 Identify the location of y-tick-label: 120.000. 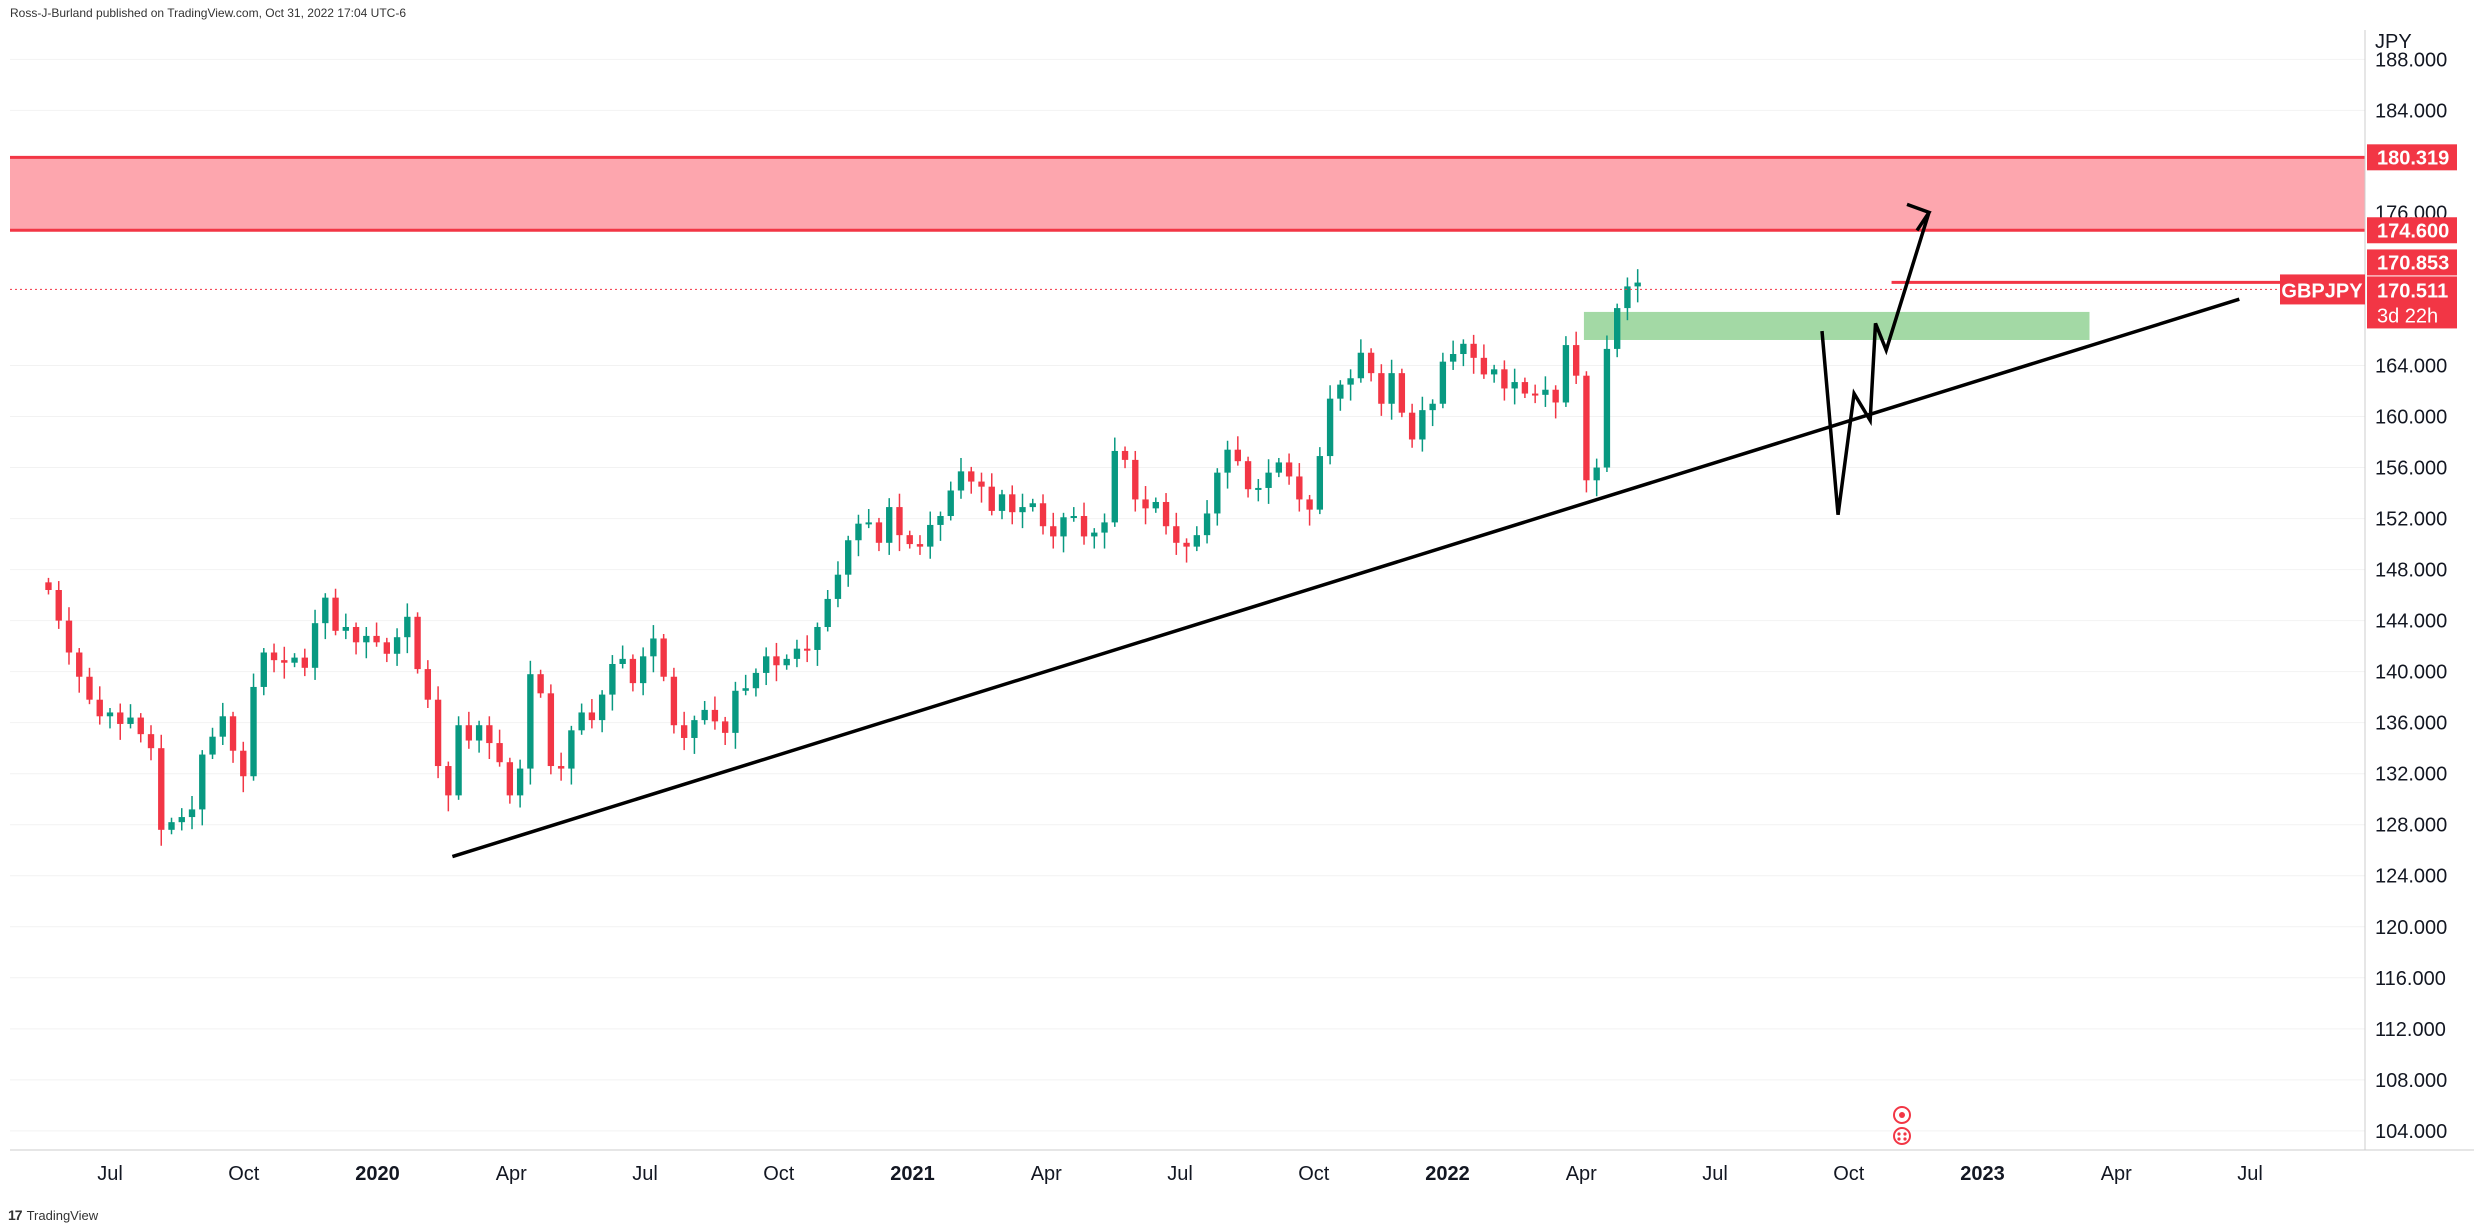
(2411, 928).